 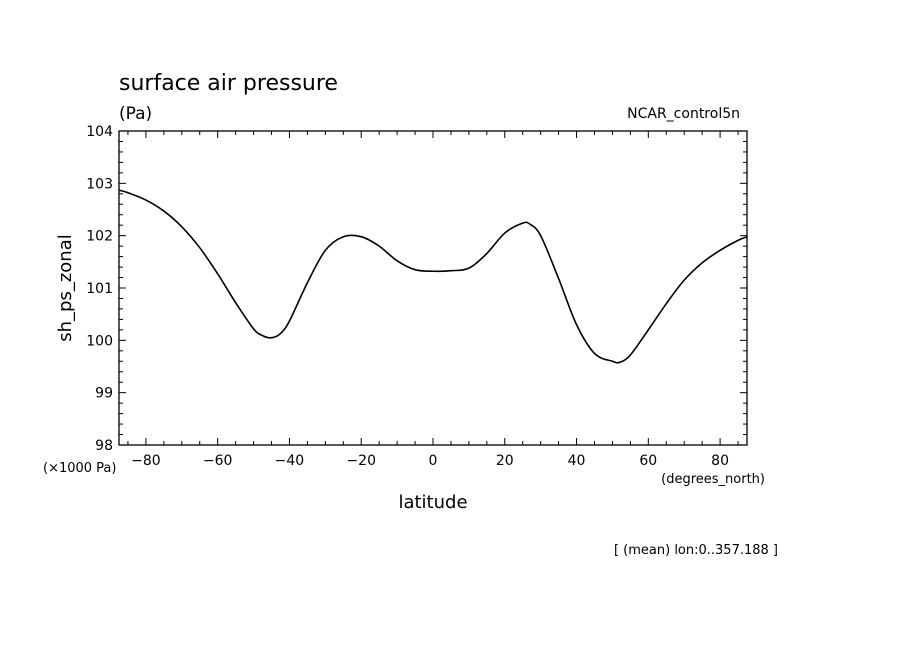 I want to click on x-units-label: (degrees_north), so click(x=713, y=479).